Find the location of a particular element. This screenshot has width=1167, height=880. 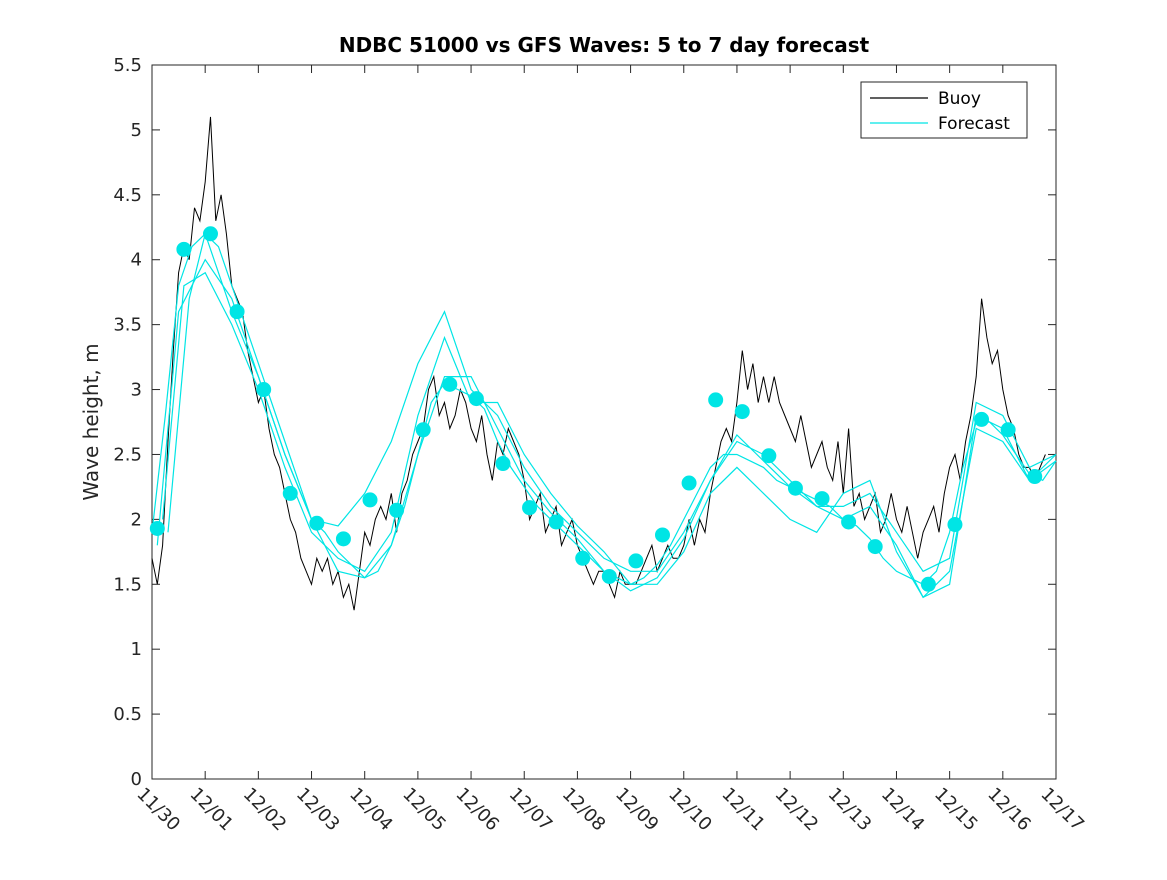

y-tick-label: 4 is located at coordinates (136, 260).